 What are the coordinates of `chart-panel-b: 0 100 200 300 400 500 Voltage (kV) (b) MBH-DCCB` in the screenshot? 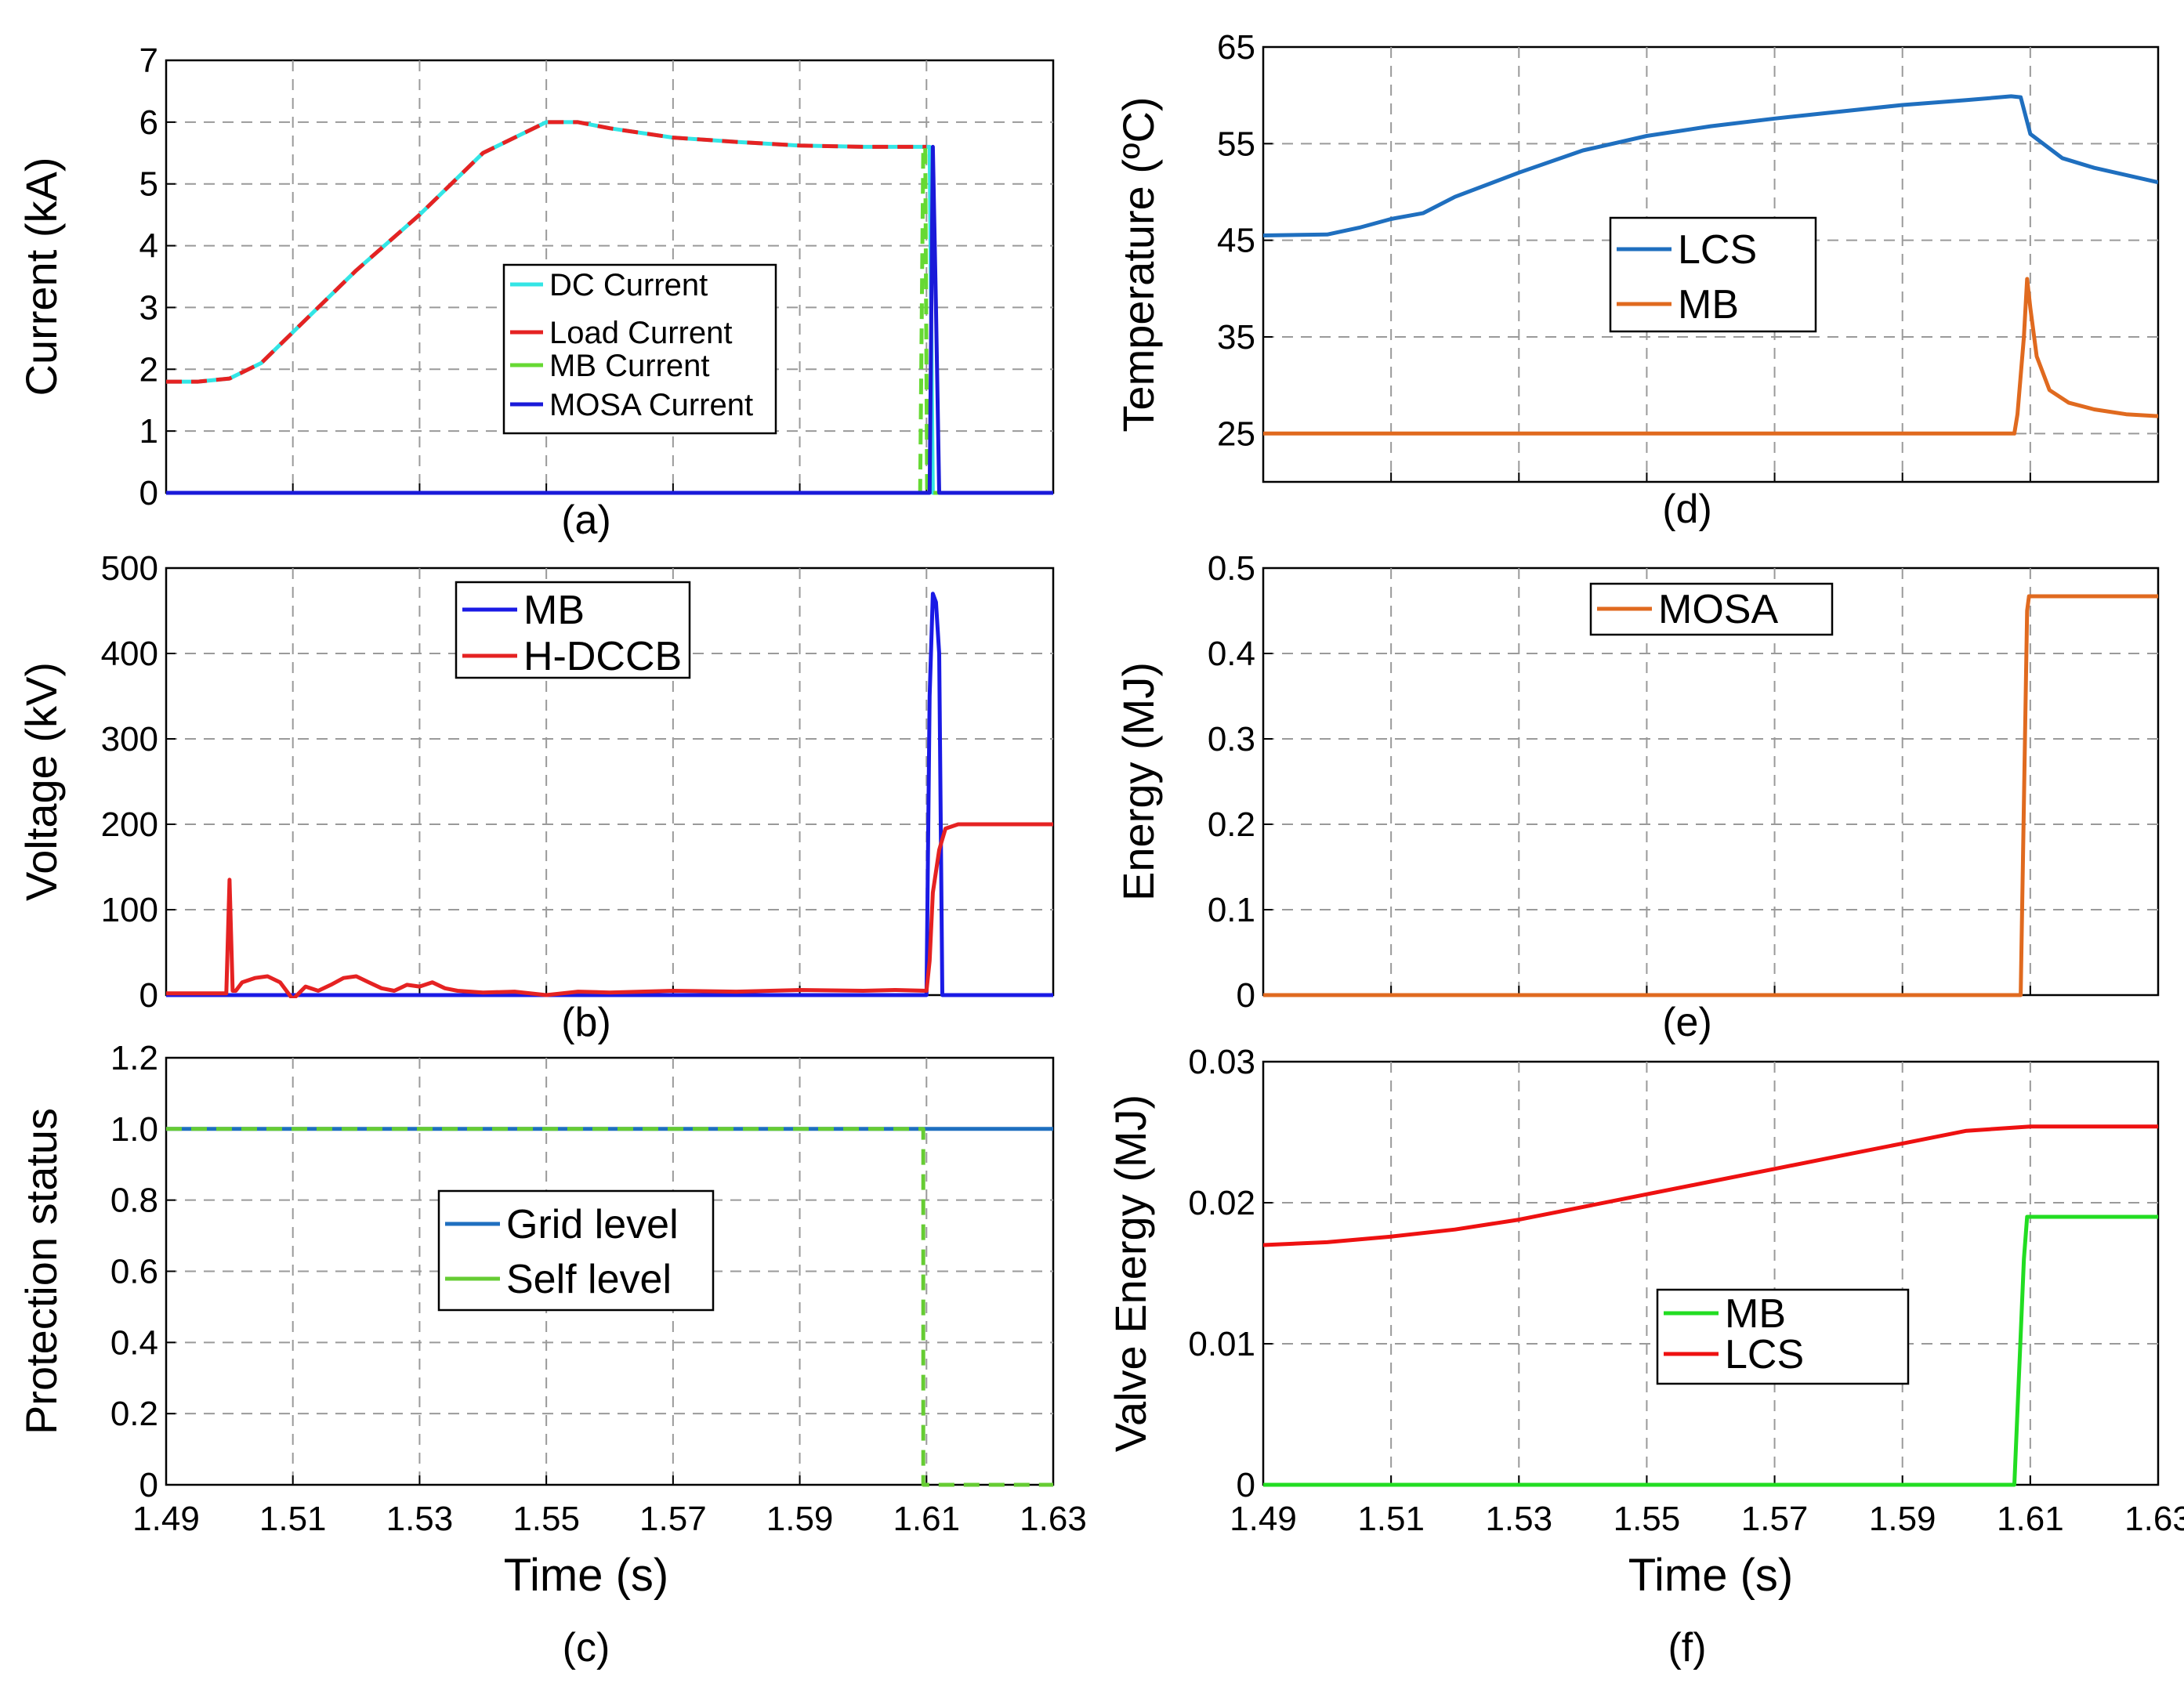 It's located at (535, 797).